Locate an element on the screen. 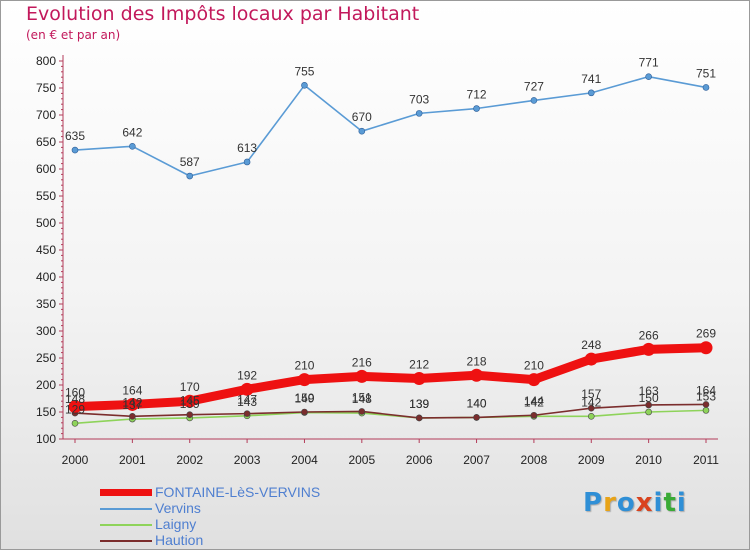  data-label-1: 642 is located at coordinates (132, 132).